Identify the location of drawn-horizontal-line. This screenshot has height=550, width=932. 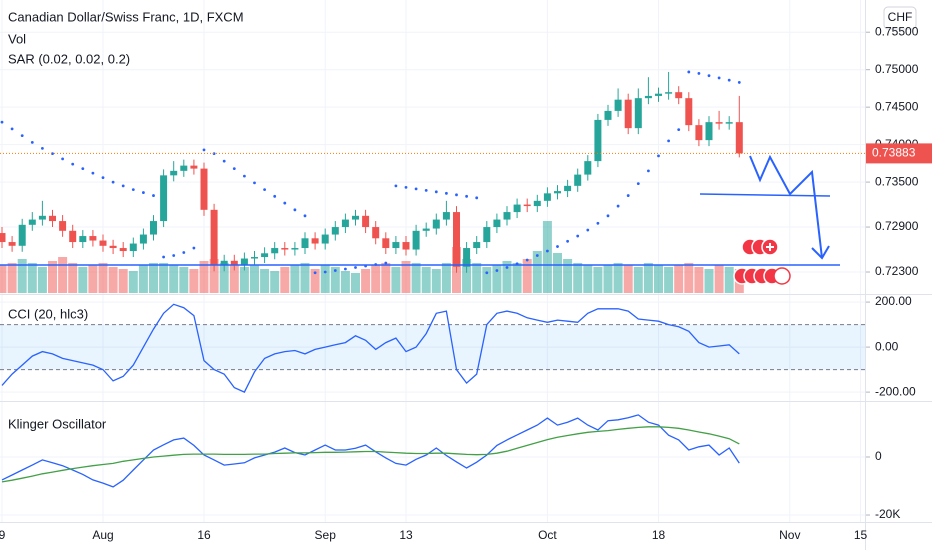
(765, 195).